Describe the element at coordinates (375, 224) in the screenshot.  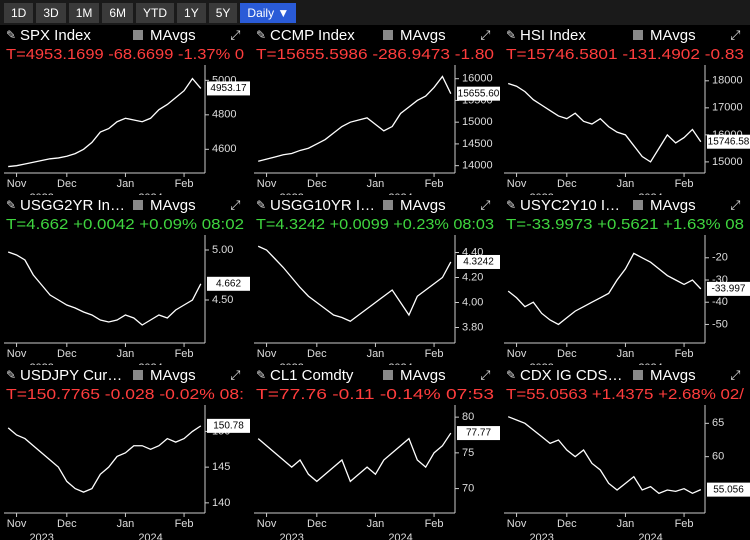
I see `quote-line: T=4.3242 +0.0099 +0.23% 08:03` at that location.